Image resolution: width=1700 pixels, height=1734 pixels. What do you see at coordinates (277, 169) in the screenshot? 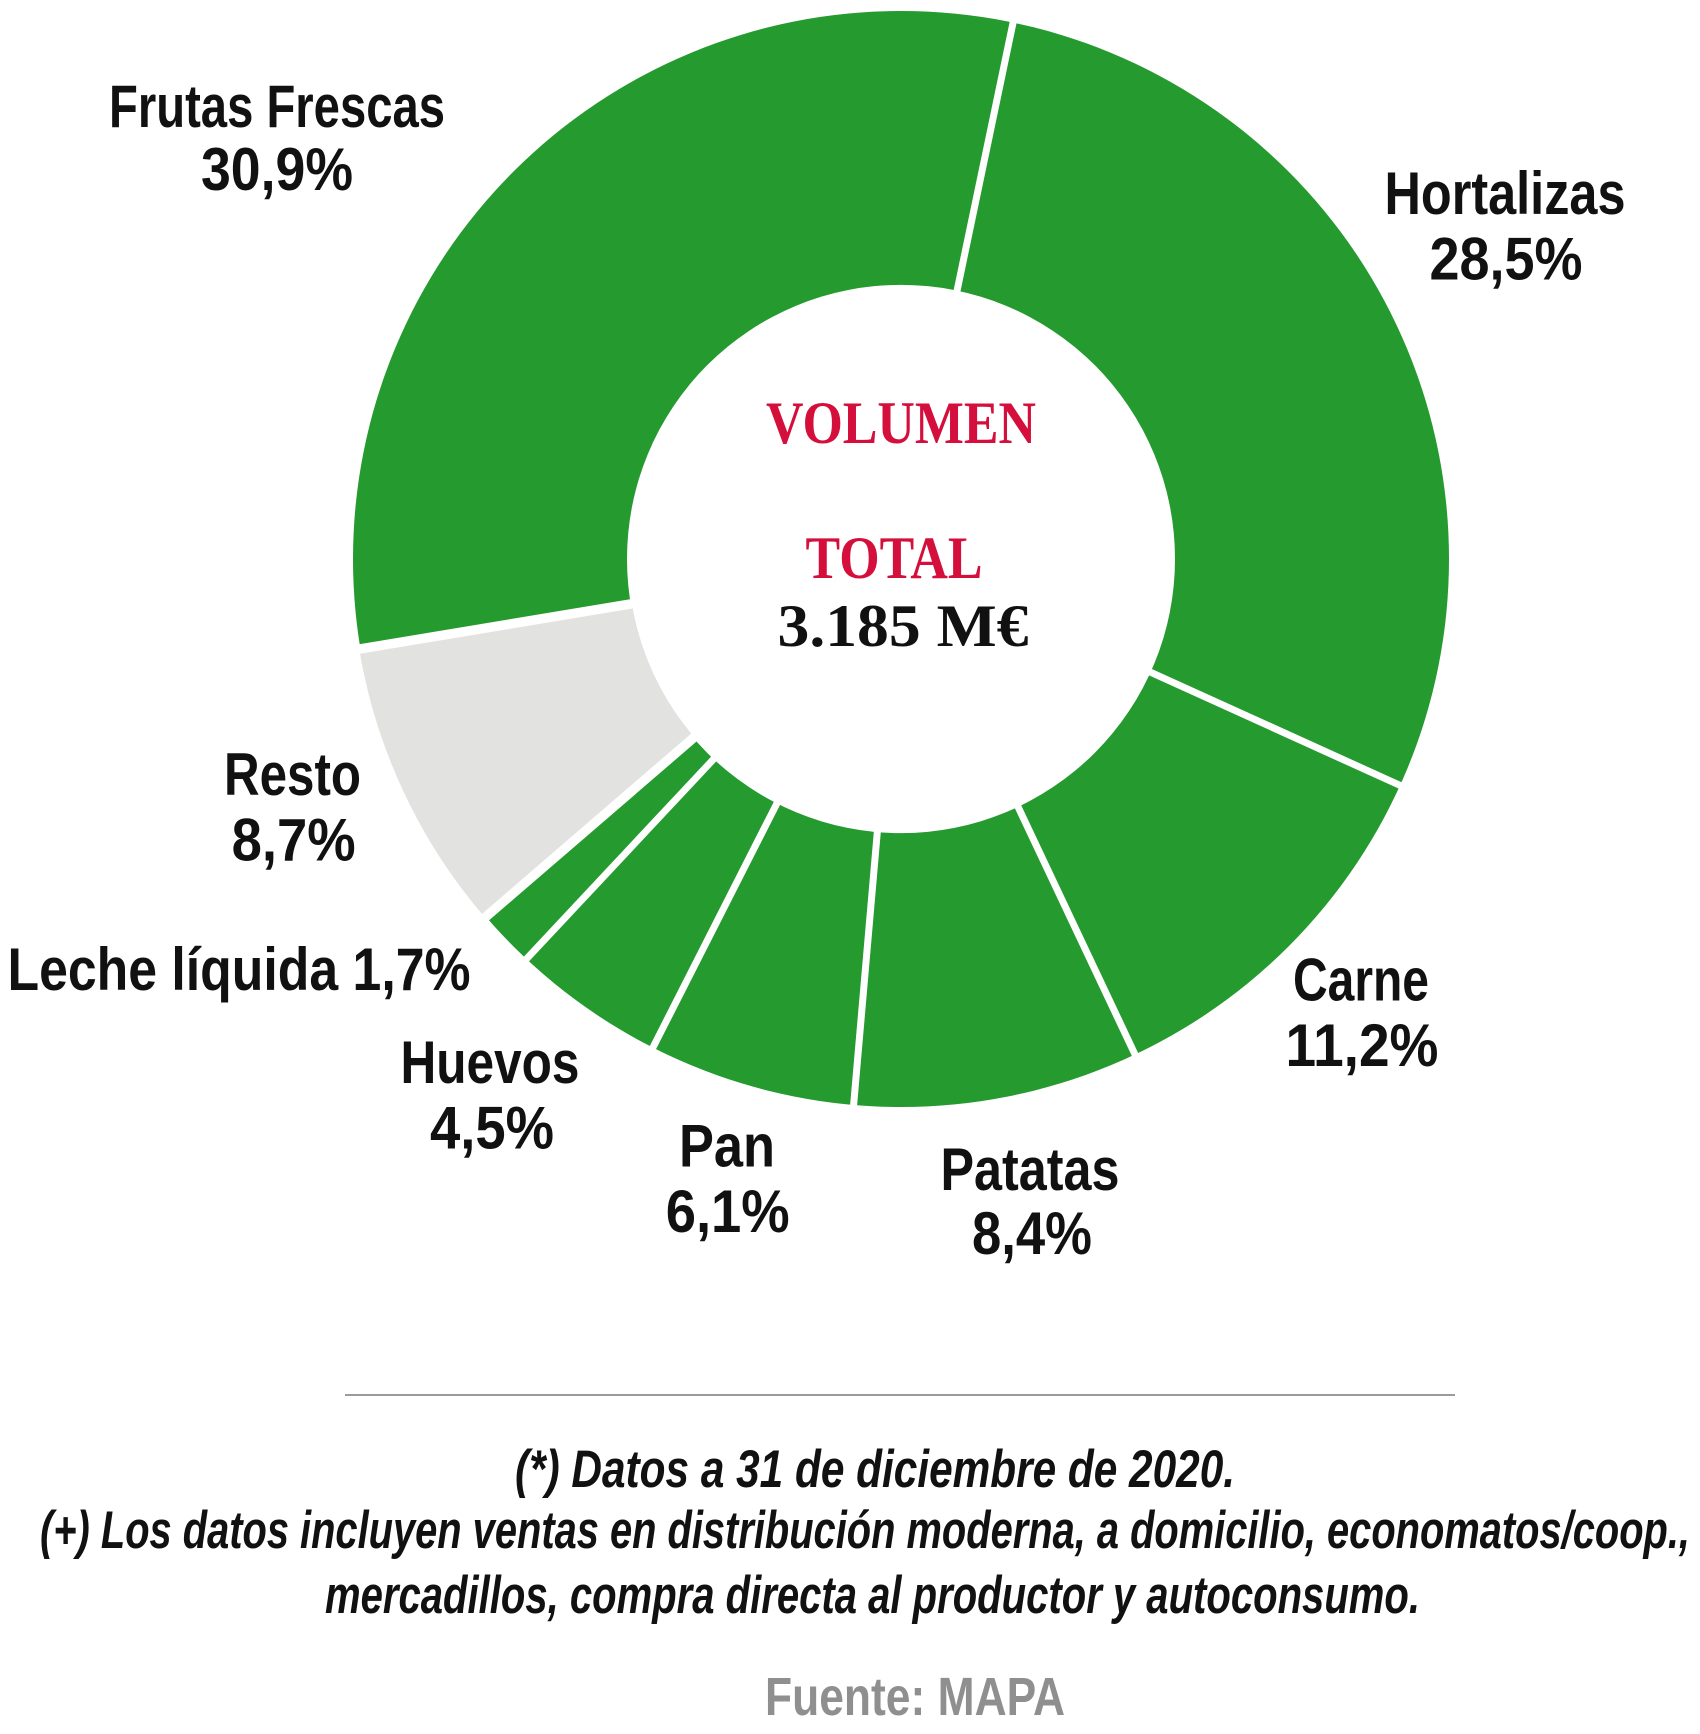
I see `svg-text: 30,9%` at bounding box center [277, 169].